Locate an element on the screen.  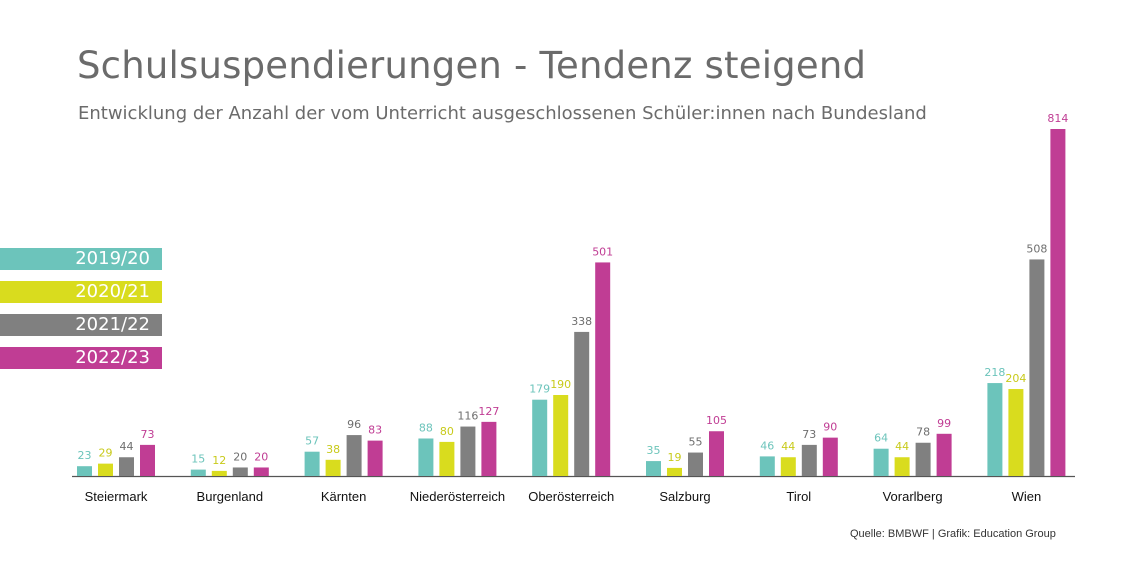
data-label: 78 is located at coordinates (923, 432).